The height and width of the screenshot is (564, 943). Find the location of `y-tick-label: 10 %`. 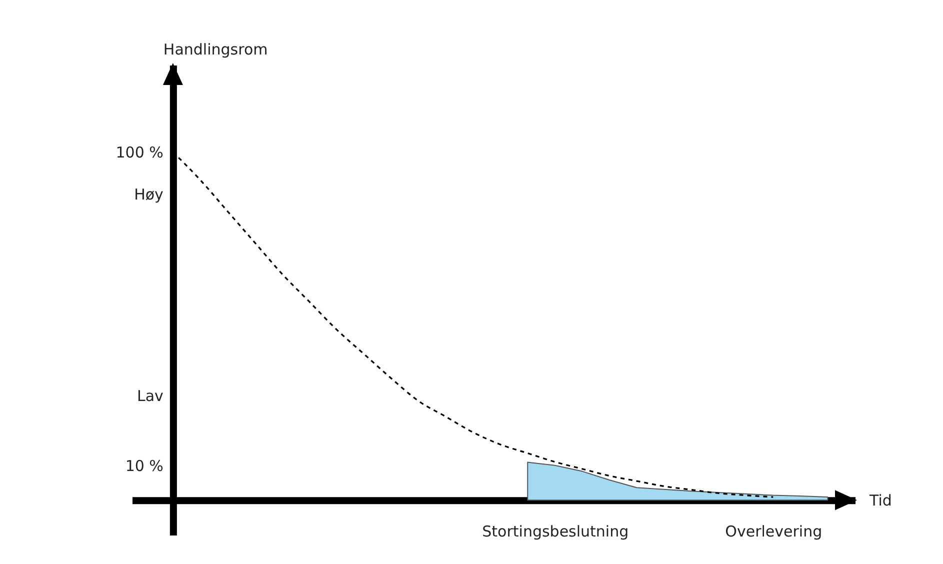

y-tick-label: 10 % is located at coordinates (144, 465).